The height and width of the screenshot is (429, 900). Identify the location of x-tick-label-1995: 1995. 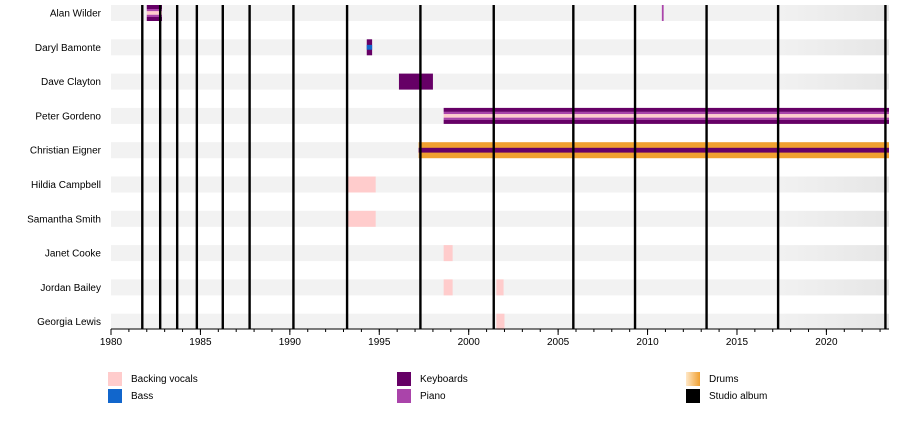
(379, 342).